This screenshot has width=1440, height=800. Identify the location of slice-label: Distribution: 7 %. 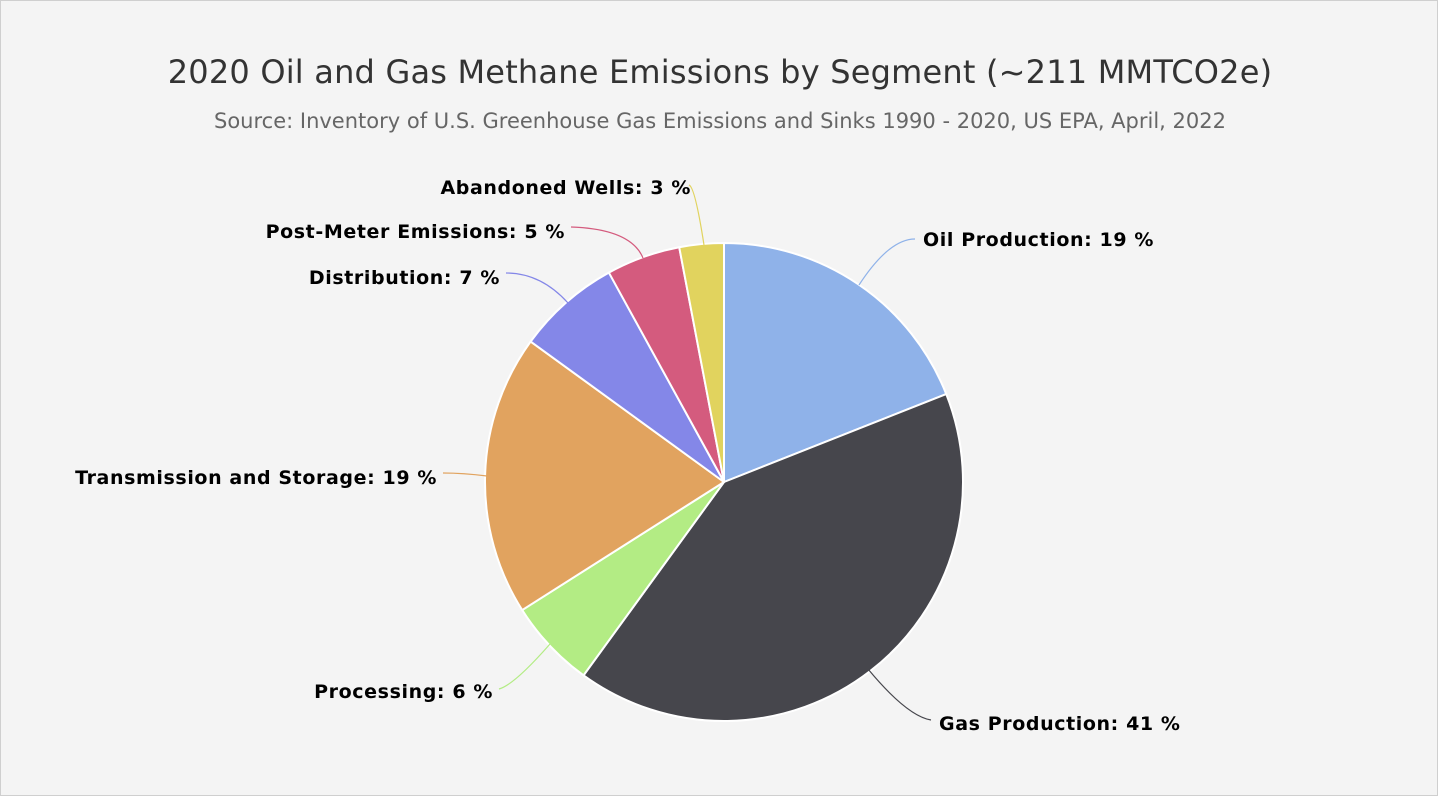
(404, 278).